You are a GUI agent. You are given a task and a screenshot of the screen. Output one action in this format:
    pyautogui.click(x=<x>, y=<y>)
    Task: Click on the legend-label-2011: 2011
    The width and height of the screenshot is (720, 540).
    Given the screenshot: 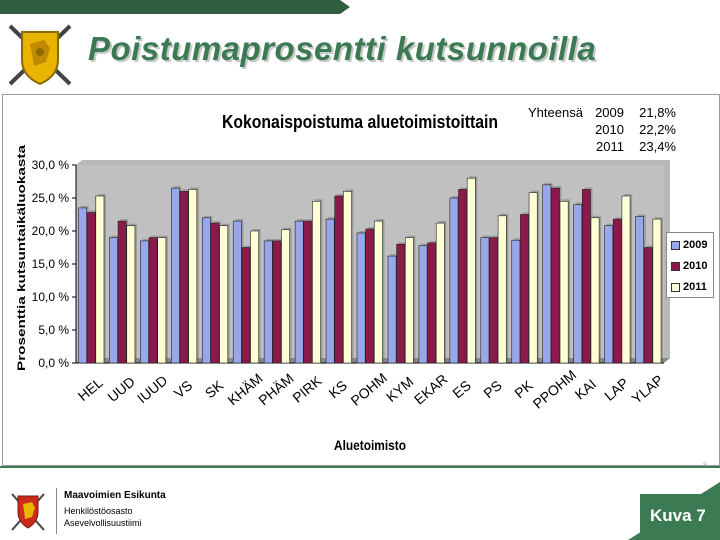 What is the action you would take?
    pyautogui.click(x=695, y=287)
    